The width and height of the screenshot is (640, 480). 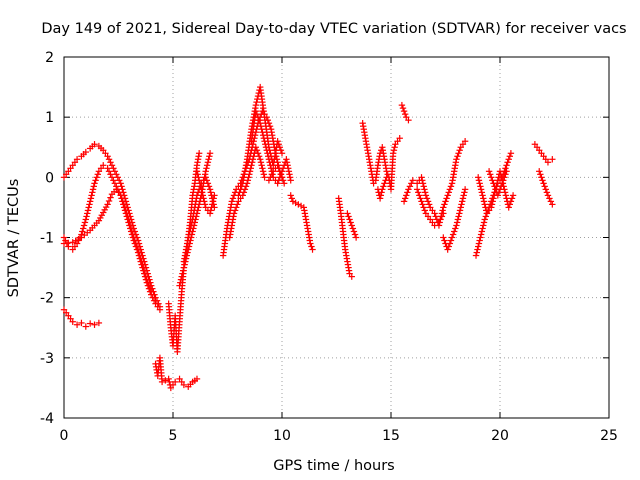 What do you see at coordinates (430, 207) in the screenshot?
I see `series-trace-u` at bounding box center [430, 207].